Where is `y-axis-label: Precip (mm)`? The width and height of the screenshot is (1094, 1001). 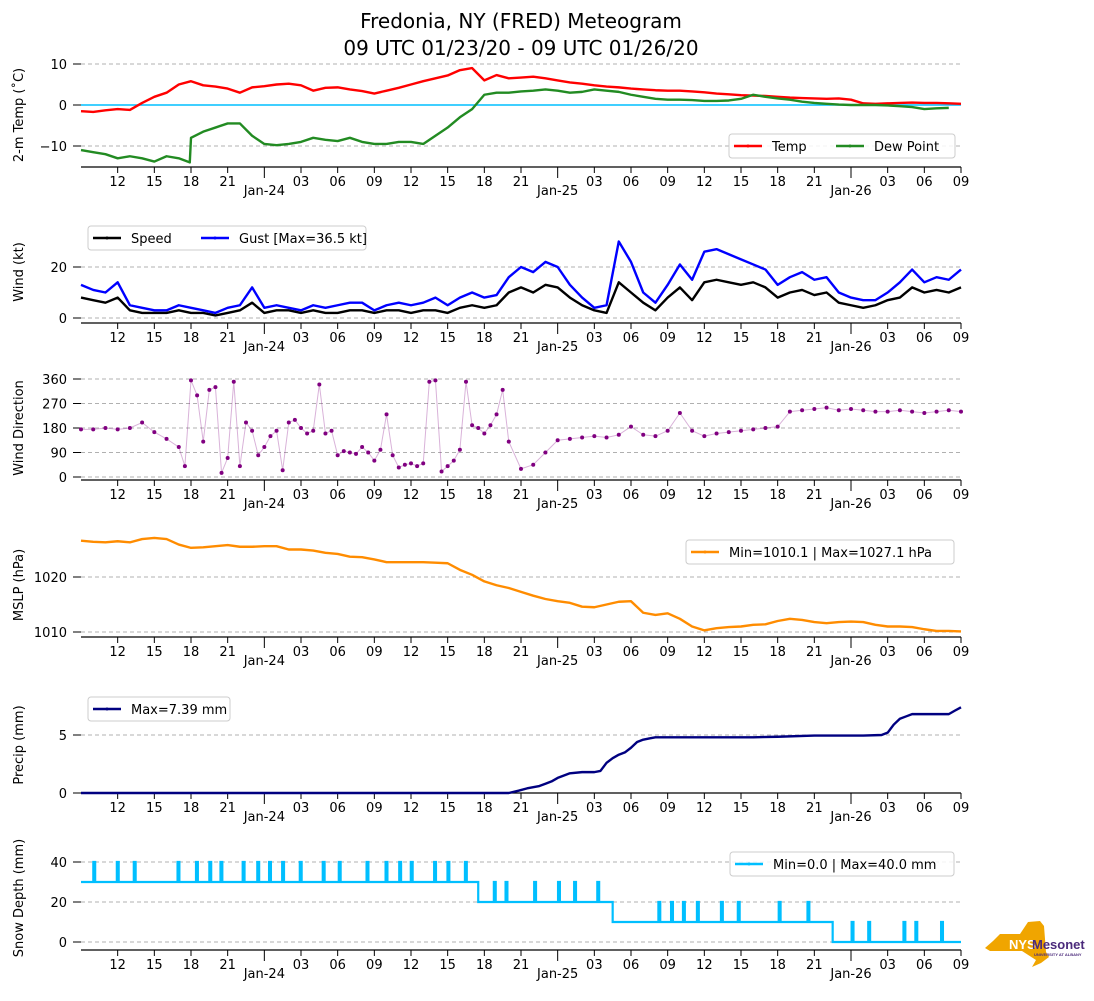
y-axis-label: Precip (mm) is located at coordinates (19, 744).